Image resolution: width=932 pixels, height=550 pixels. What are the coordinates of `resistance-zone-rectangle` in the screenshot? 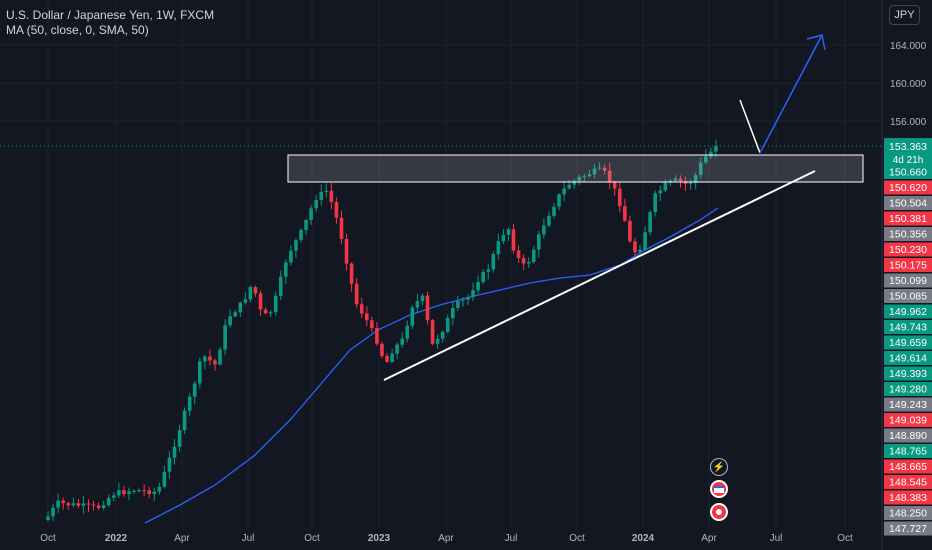 It's located at (575, 168).